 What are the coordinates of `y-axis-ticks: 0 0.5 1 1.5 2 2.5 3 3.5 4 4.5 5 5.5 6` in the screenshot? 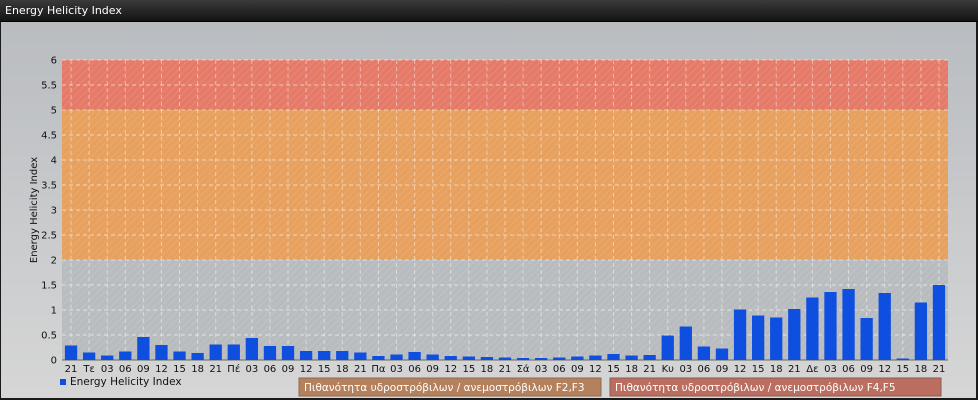 It's located at (49, 211).